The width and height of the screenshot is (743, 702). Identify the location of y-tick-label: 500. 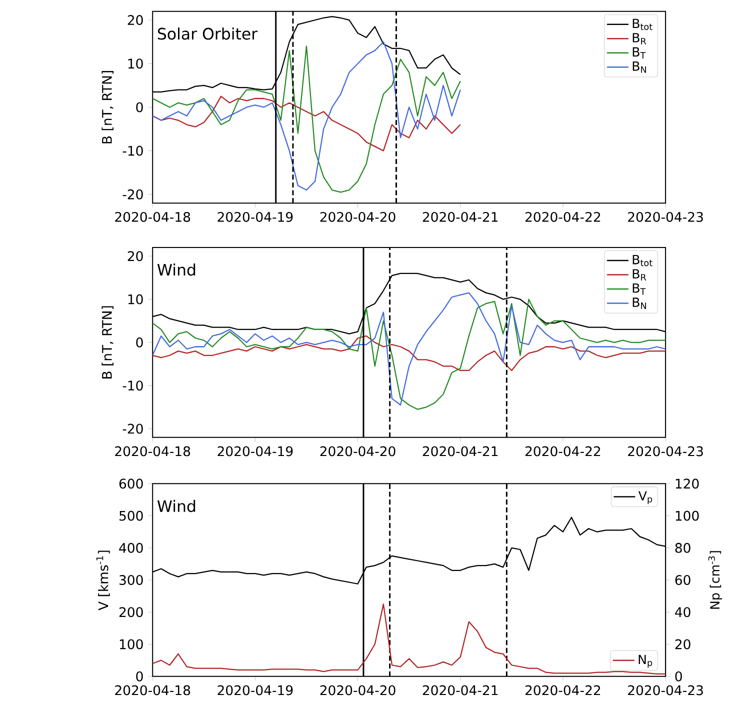
(131, 515).